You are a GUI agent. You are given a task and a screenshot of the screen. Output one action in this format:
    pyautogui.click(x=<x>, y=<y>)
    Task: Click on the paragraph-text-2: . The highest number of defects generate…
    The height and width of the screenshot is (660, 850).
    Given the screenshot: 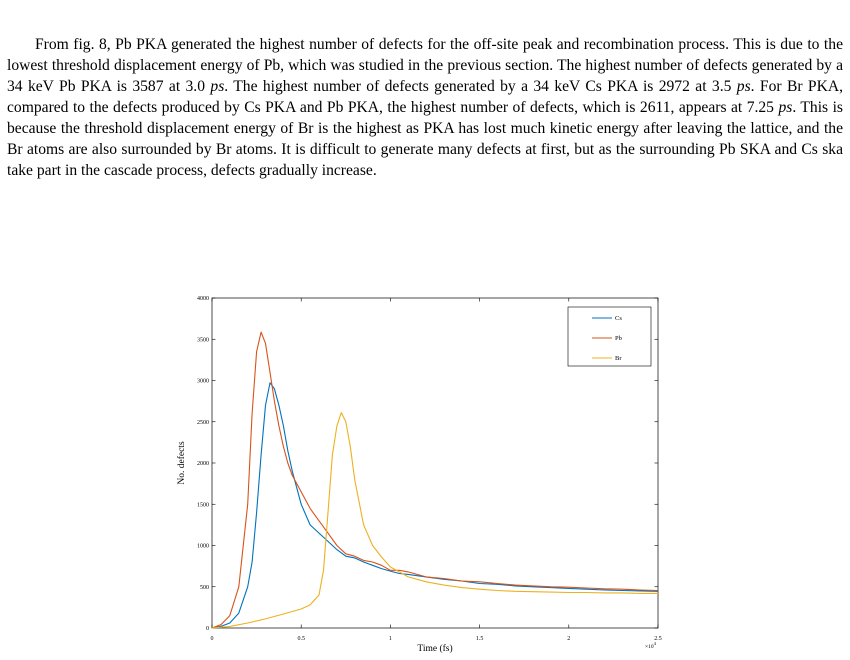 What is the action you would take?
    pyautogui.click(x=480, y=86)
    